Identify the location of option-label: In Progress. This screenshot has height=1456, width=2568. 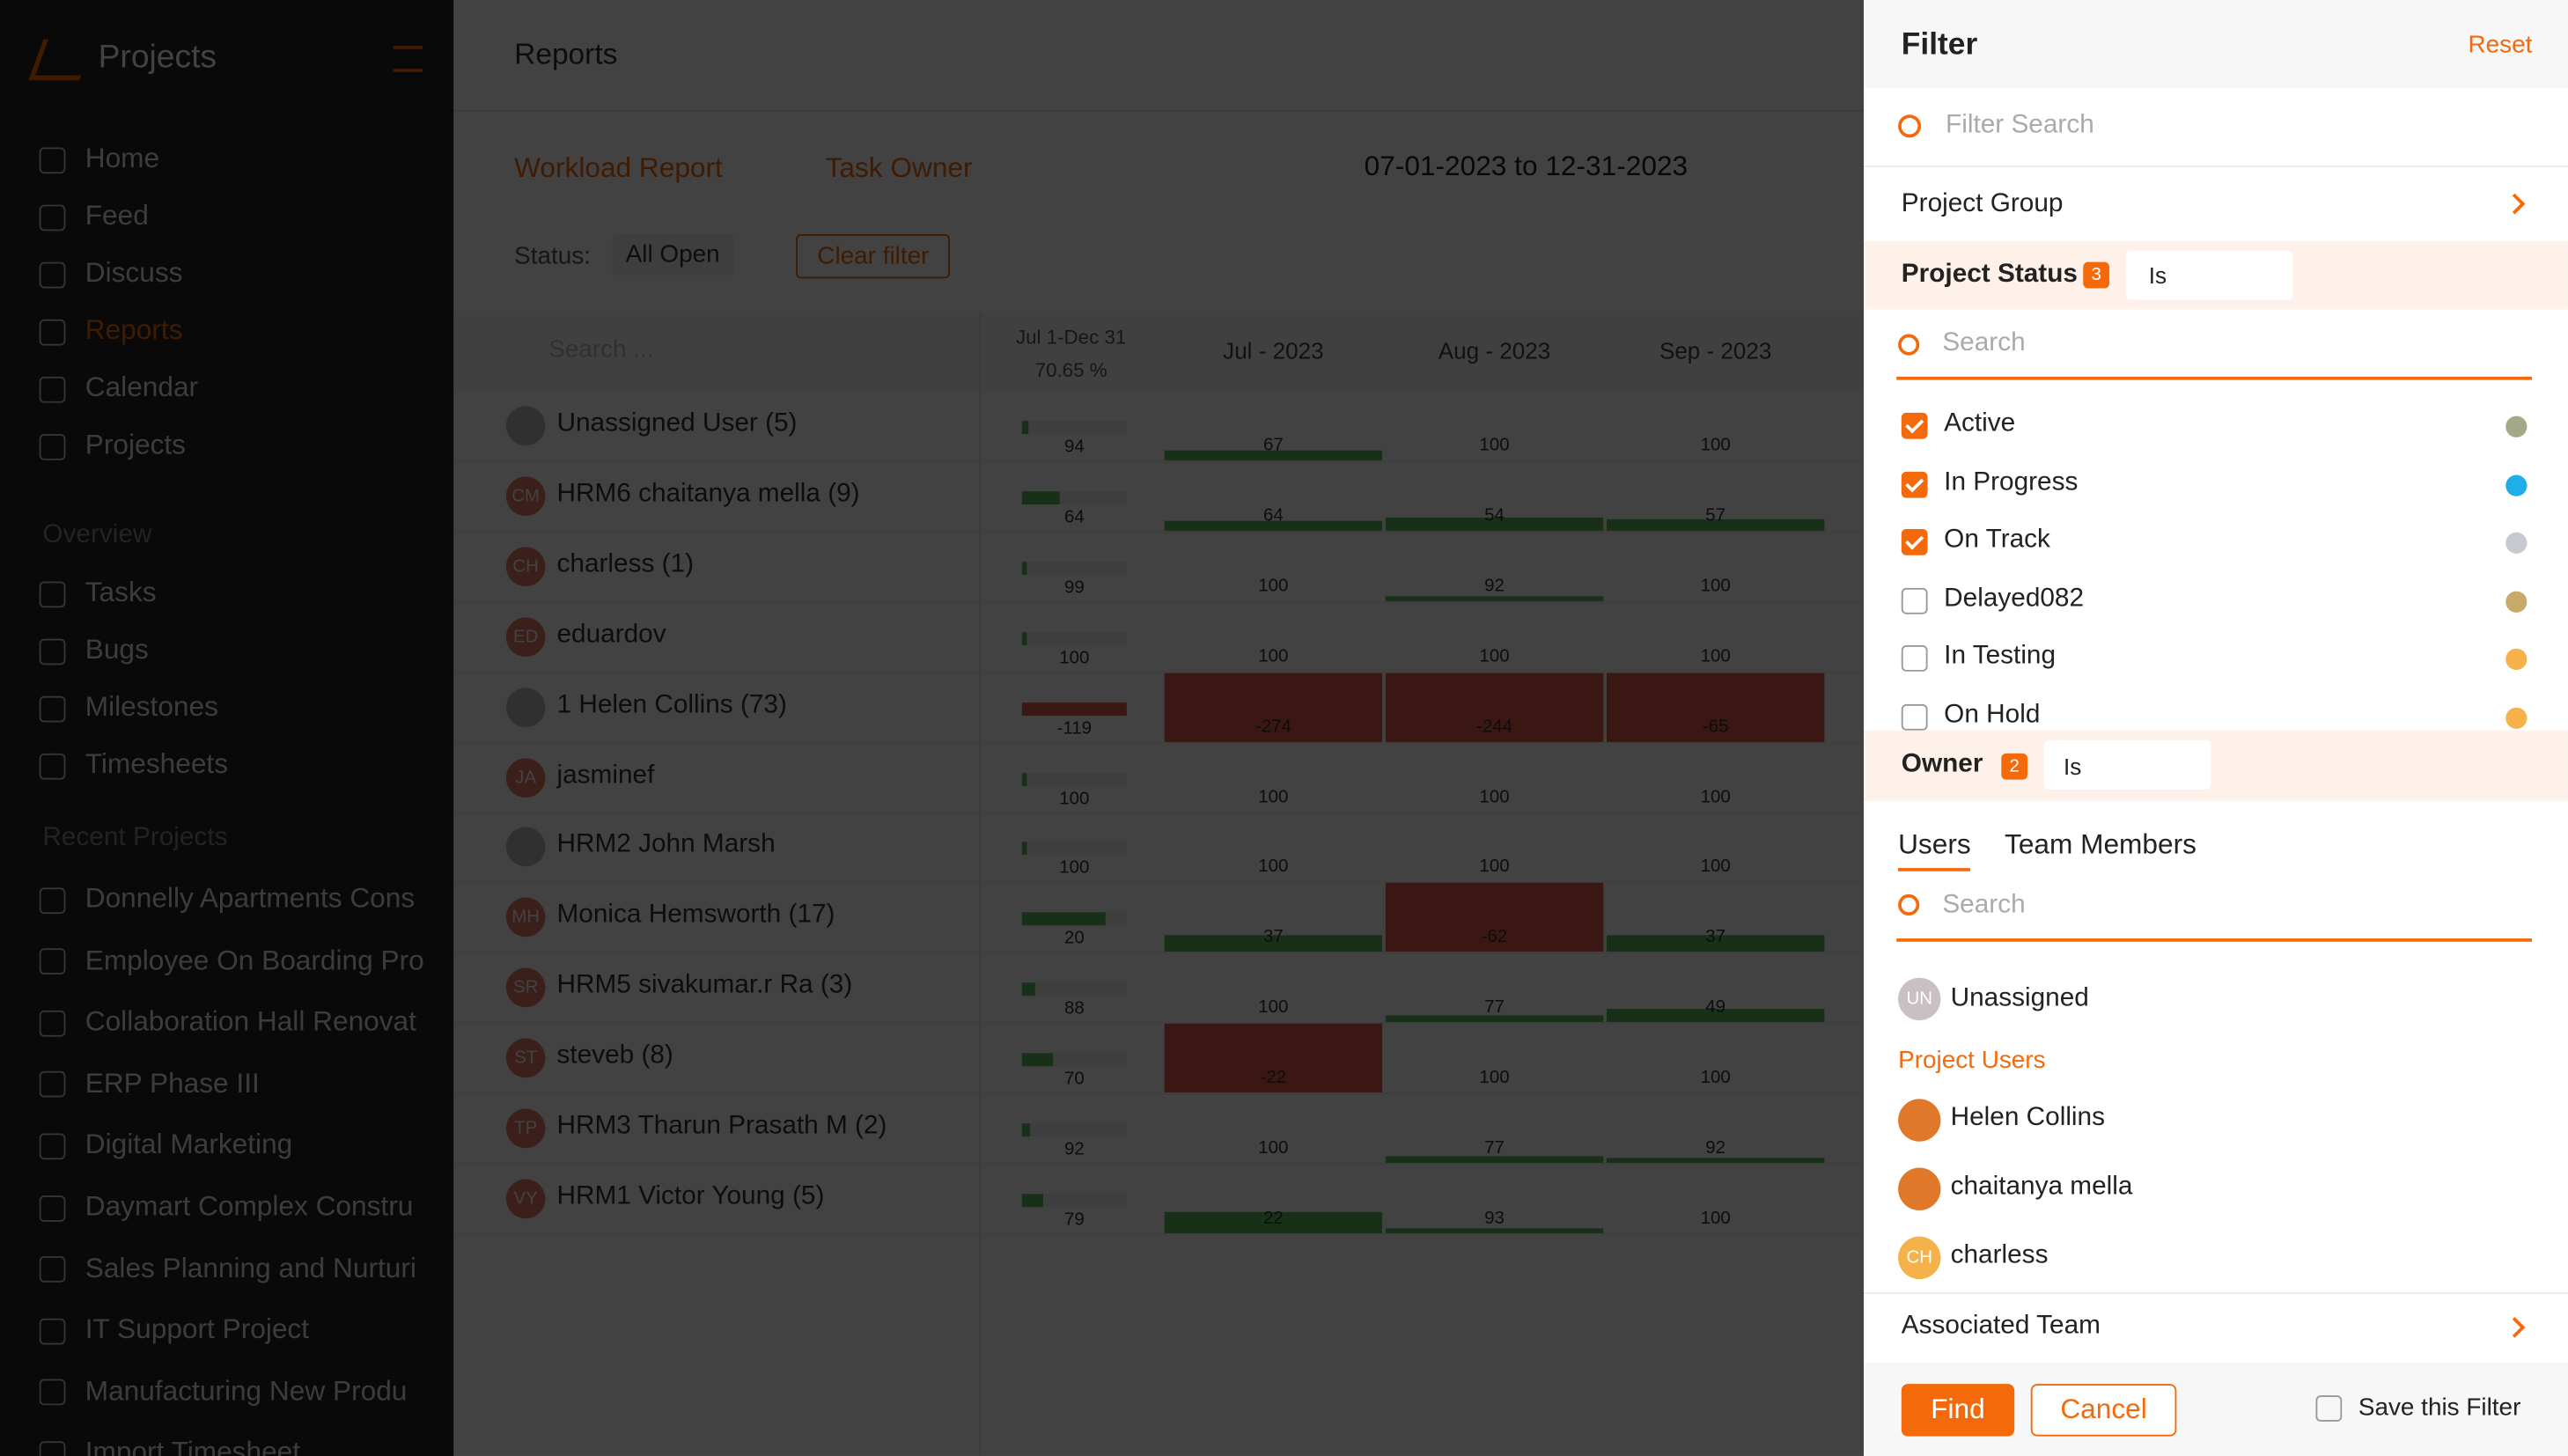
(2011, 481).